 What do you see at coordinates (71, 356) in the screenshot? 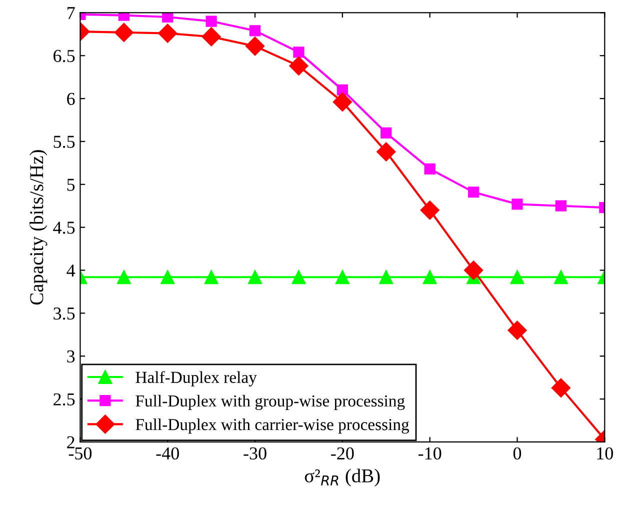
I see `y-tick-label: 3` at bounding box center [71, 356].